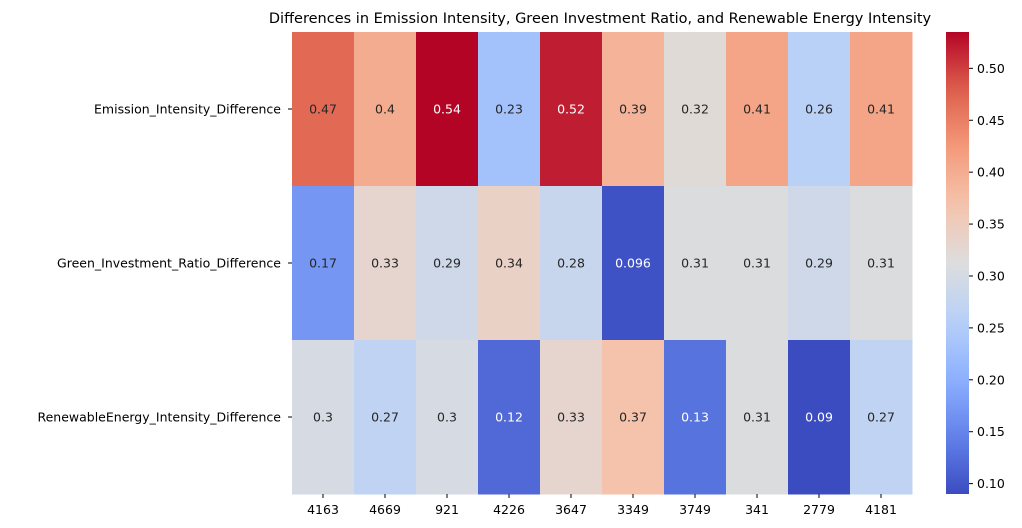 The image size is (1022, 528). I want to click on cell-annotation: 0.52, so click(571, 109).